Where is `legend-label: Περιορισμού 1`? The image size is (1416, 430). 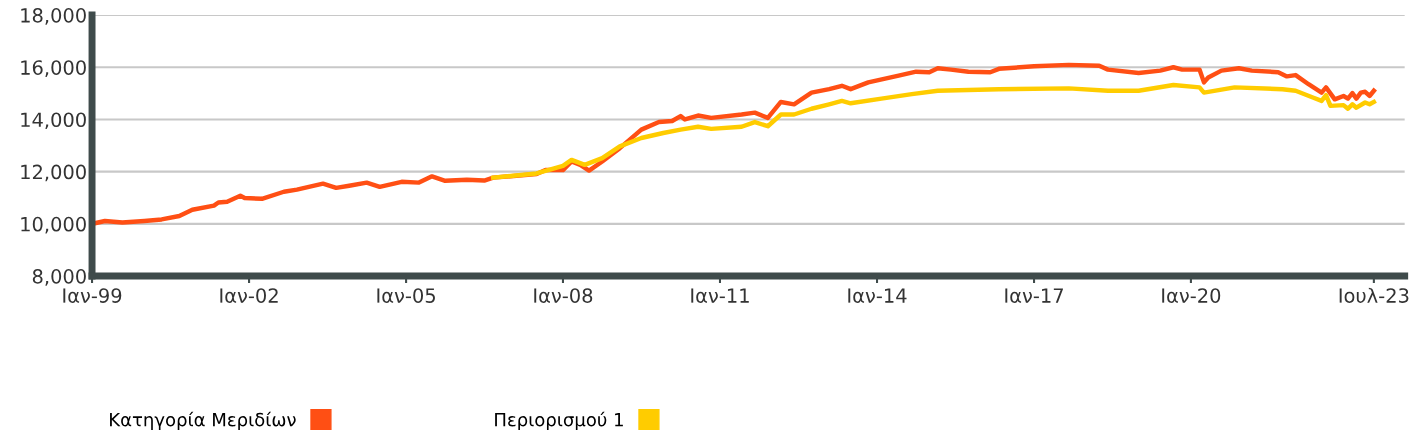 legend-label: Περιορισμού 1 is located at coordinates (559, 420).